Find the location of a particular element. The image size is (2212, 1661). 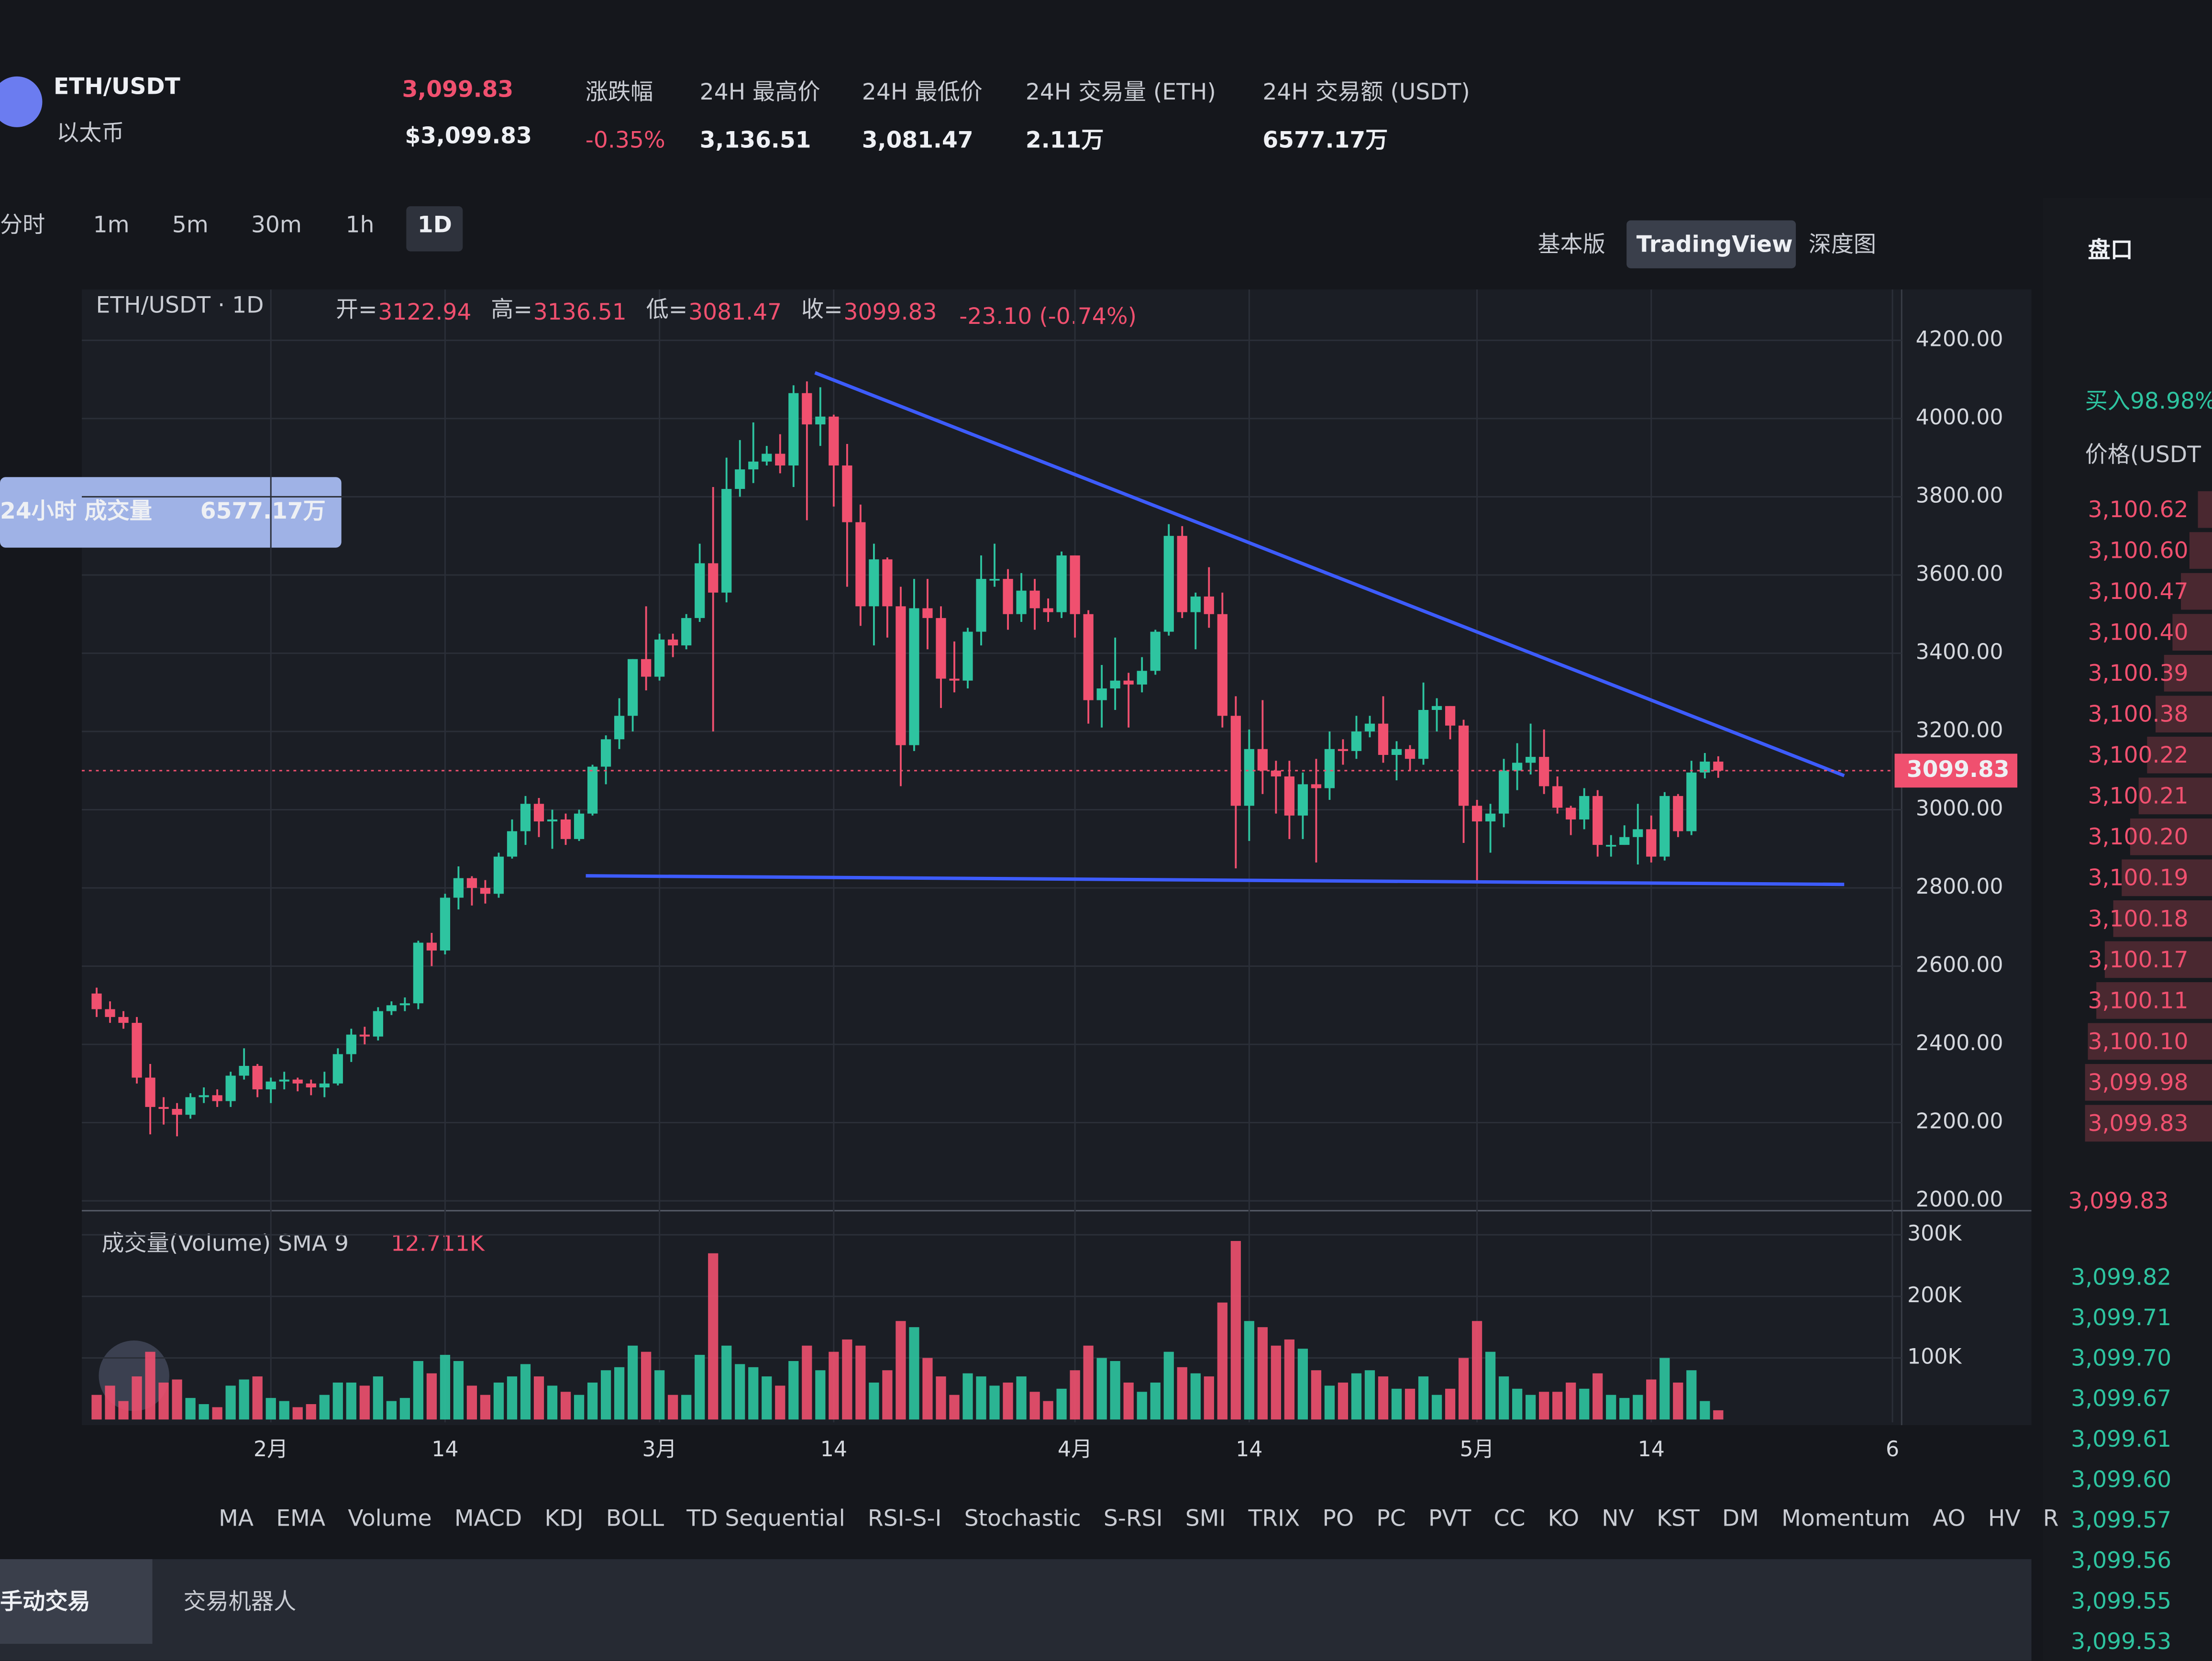

usd-price: $3,099.83 is located at coordinates (468, 136).